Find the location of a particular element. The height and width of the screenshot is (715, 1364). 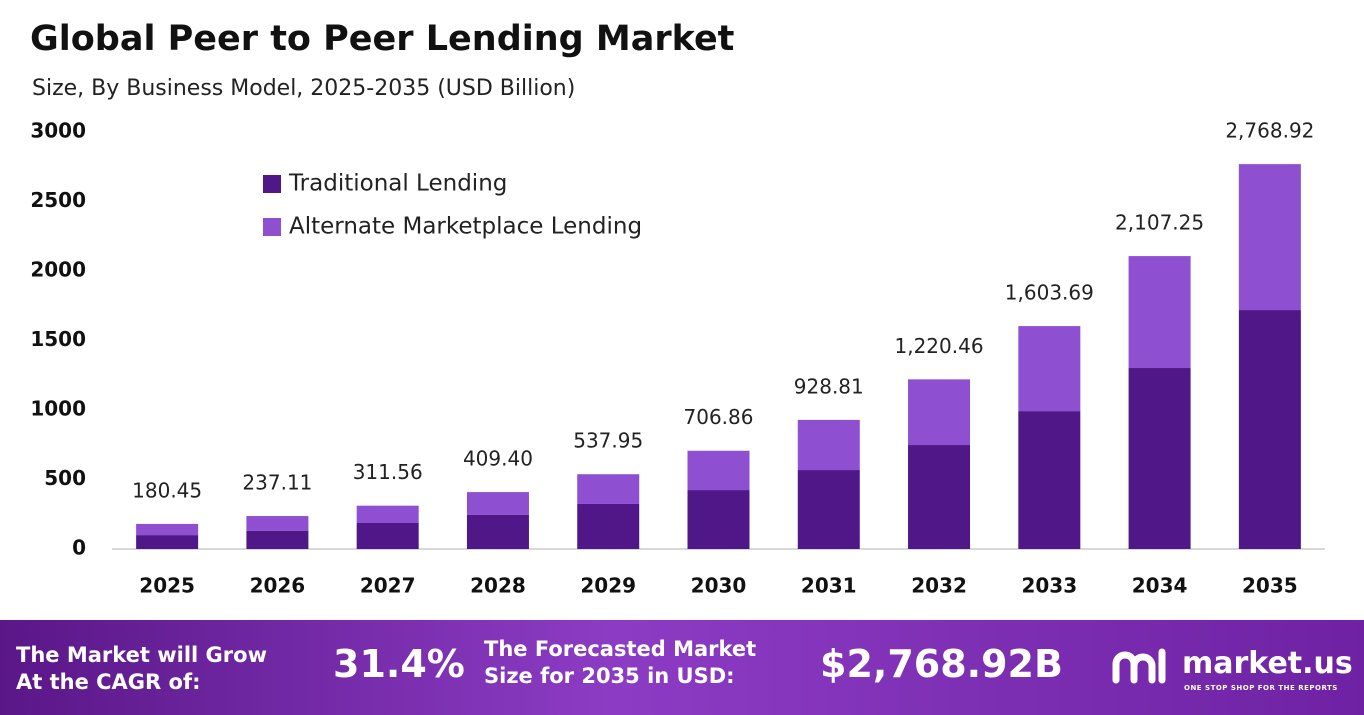

x-tick-label: 2030 is located at coordinates (719, 586).